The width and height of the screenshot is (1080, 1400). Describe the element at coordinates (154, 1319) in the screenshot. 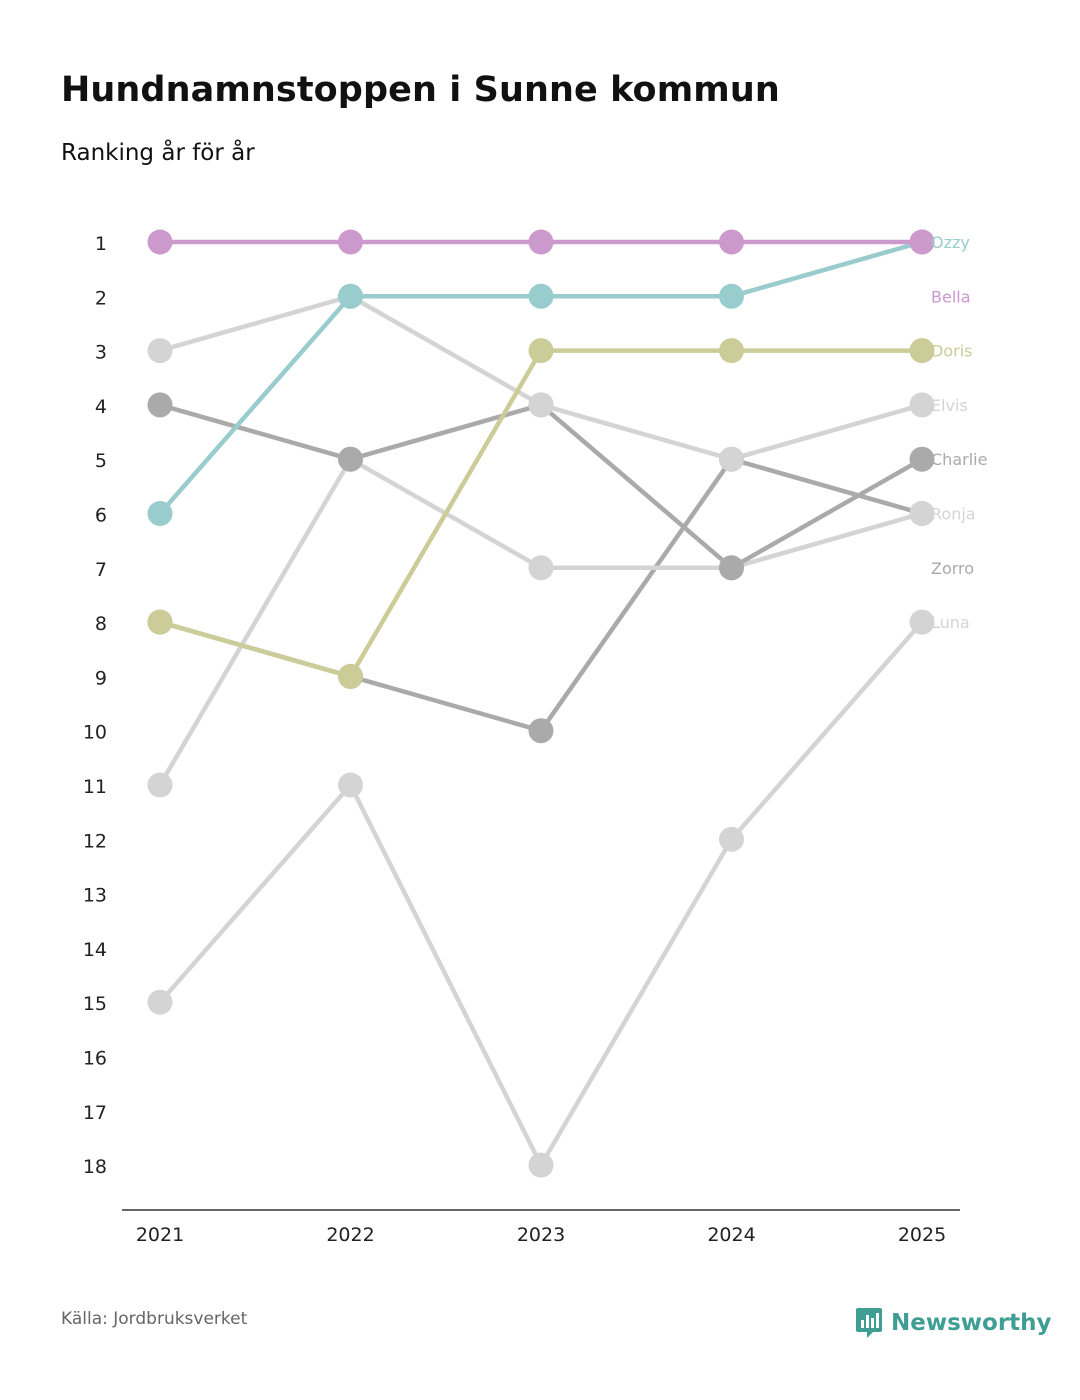

I see `source-note: Källa: Jordbruksverket` at that location.